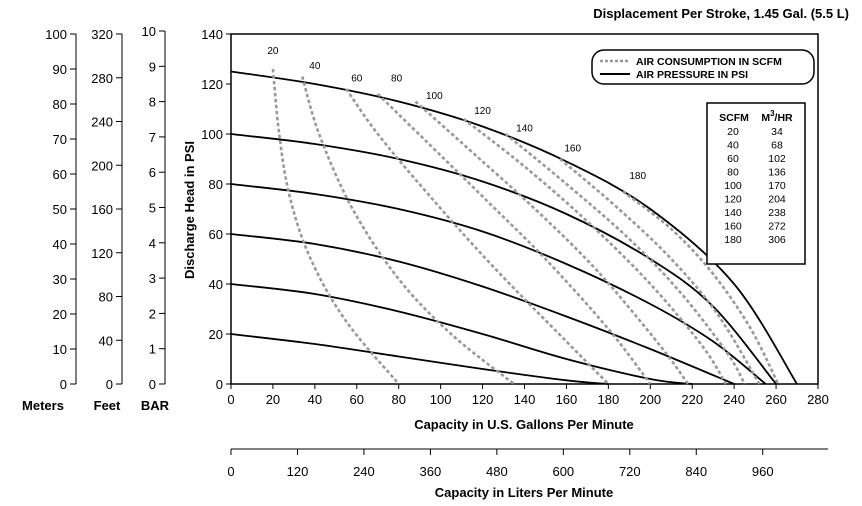 This screenshot has width=862, height=506. What do you see at coordinates (216, 184) in the screenshot?
I see `y-tick-label: 80` at bounding box center [216, 184].